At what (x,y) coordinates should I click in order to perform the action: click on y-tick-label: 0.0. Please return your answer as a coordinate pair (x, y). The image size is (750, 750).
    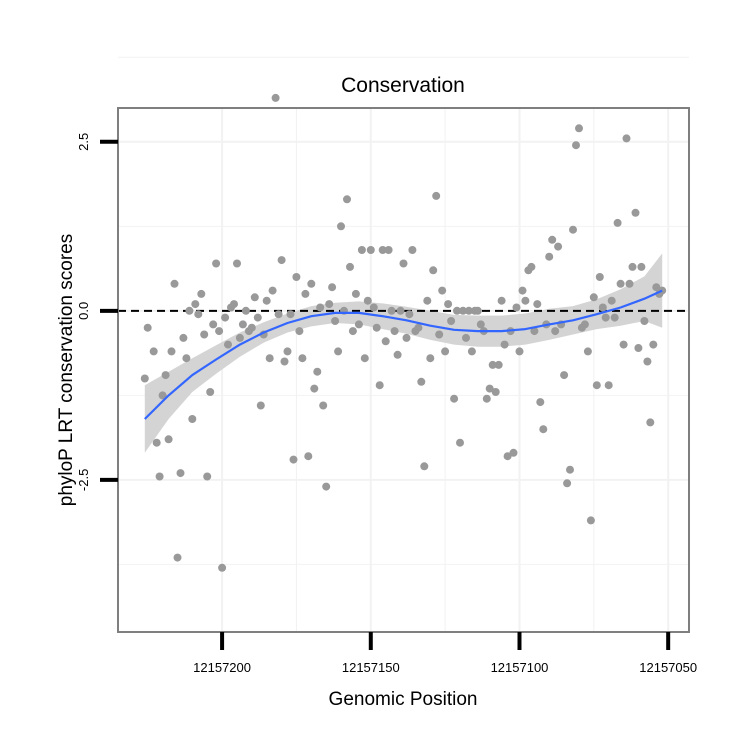
    Looking at the image, I should click on (83, 311).